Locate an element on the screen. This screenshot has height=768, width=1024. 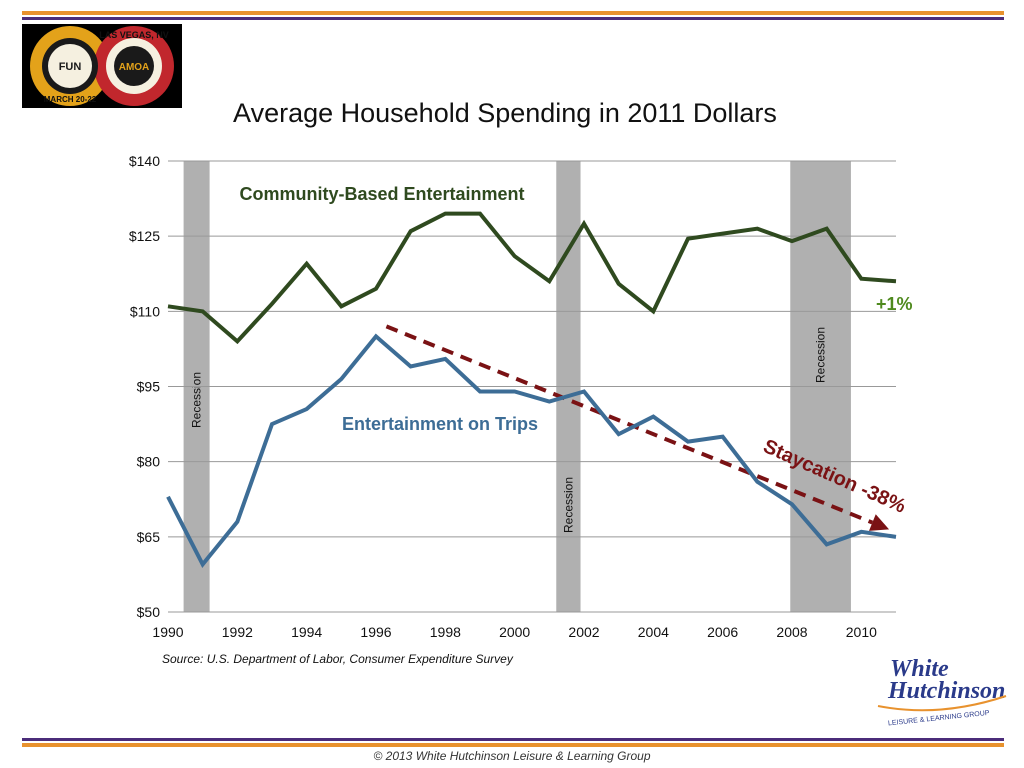
x-tick-label: 2006 is located at coordinates (722, 632).